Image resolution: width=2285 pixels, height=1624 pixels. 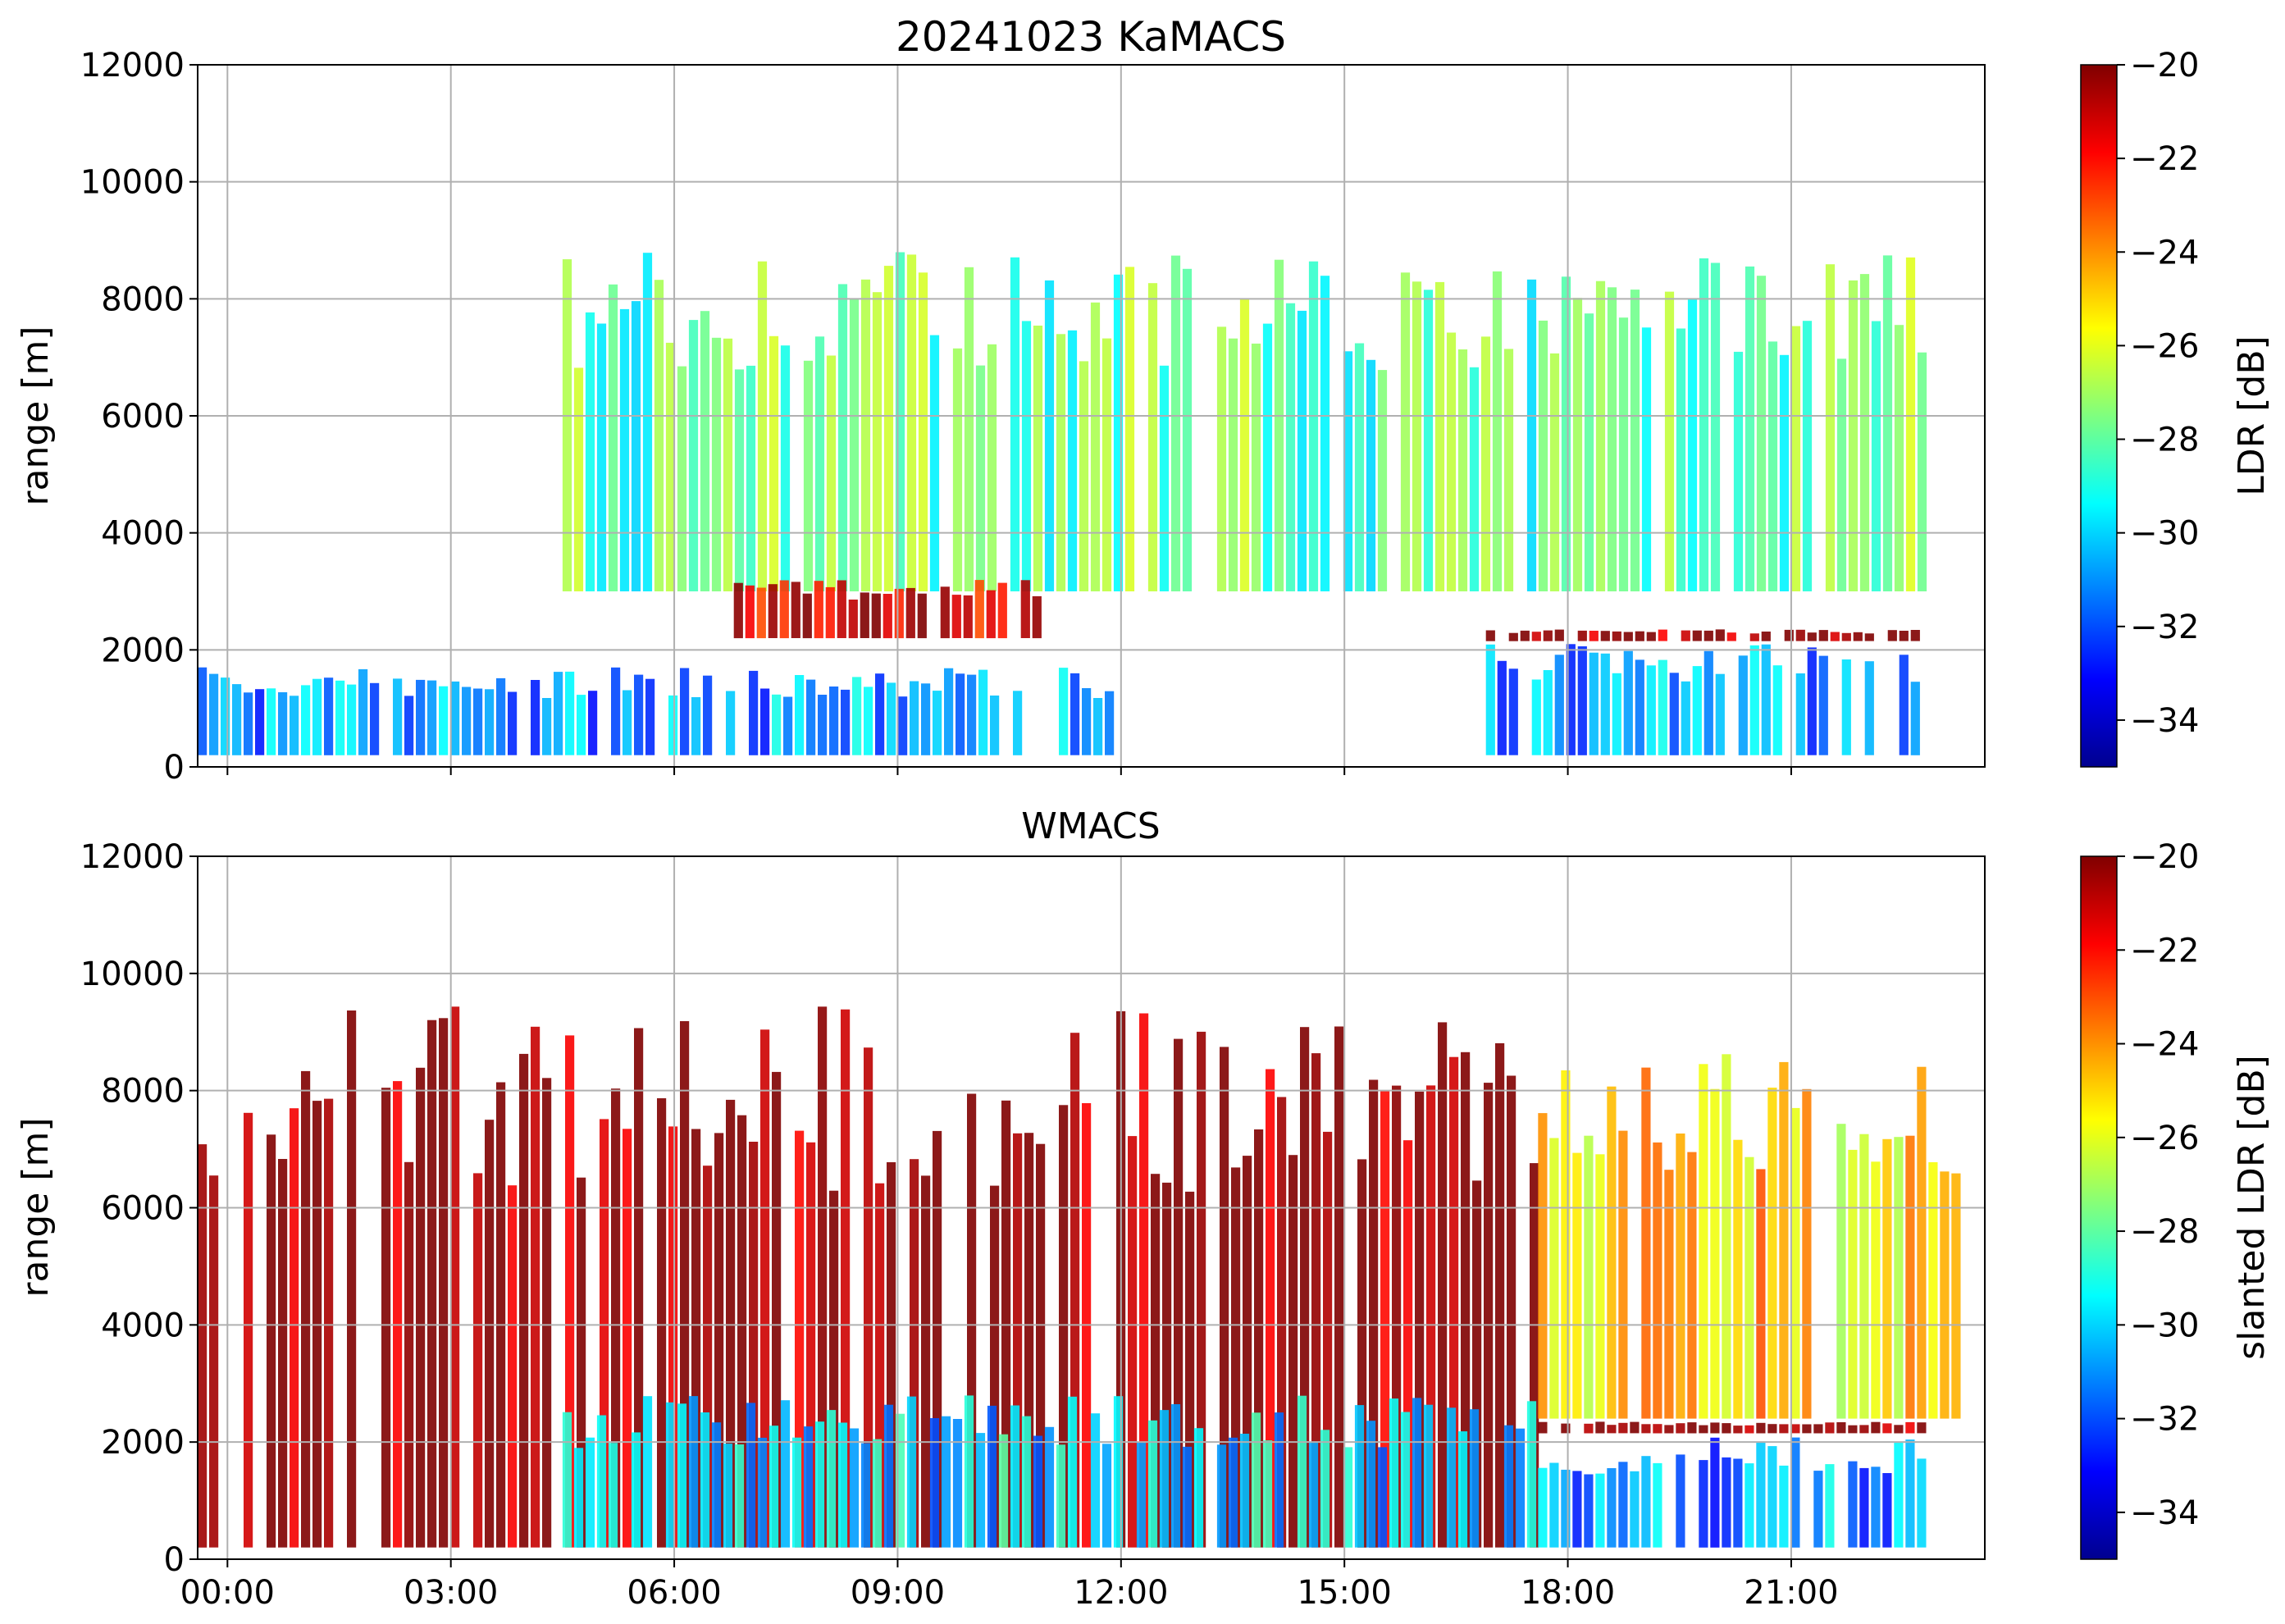 I want to click on chart-title: 20241023 KaMACS, so click(x=1091, y=37).